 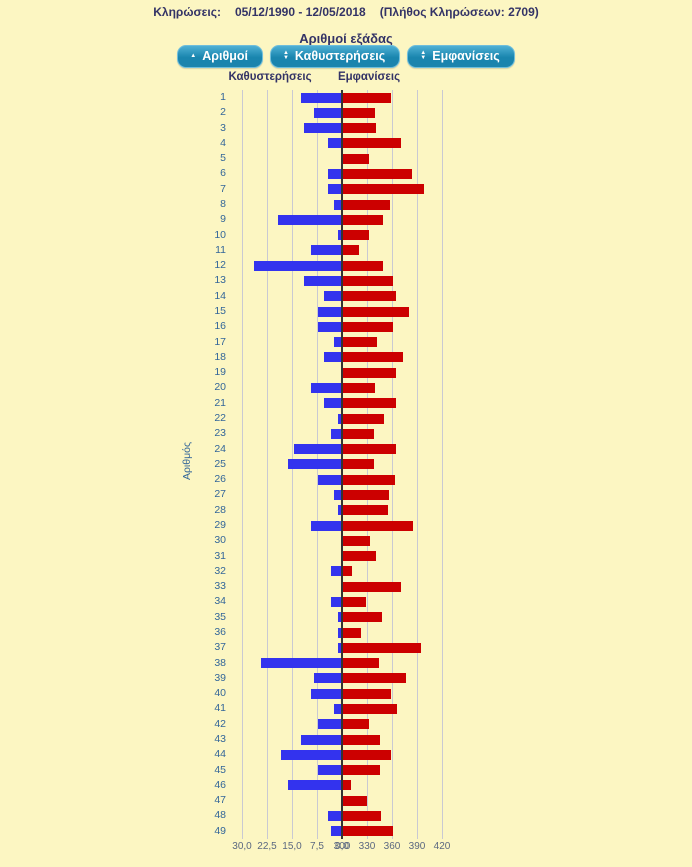 What do you see at coordinates (325, 571) in the screenshot?
I see `chart-row: 32` at bounding box center [325, 571].